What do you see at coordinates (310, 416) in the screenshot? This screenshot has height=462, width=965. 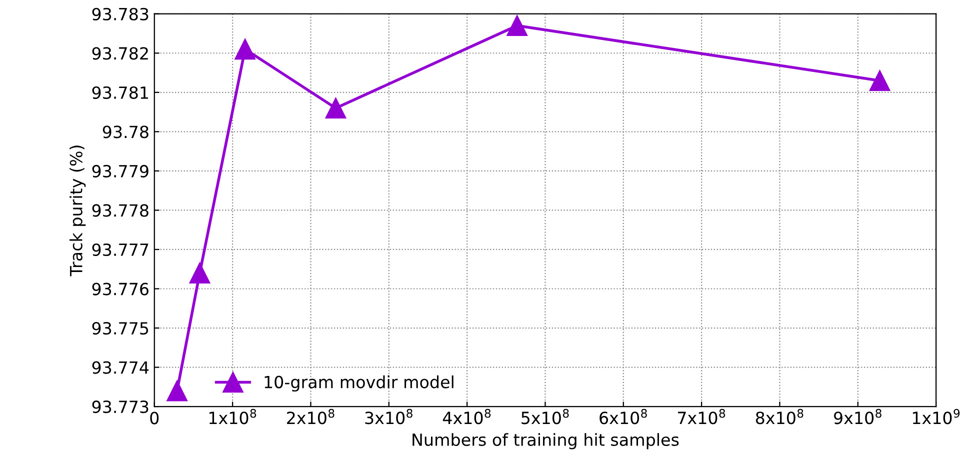 I see `x-tick-label: 2x10$^{8}$` at bounding box center [310, 416].